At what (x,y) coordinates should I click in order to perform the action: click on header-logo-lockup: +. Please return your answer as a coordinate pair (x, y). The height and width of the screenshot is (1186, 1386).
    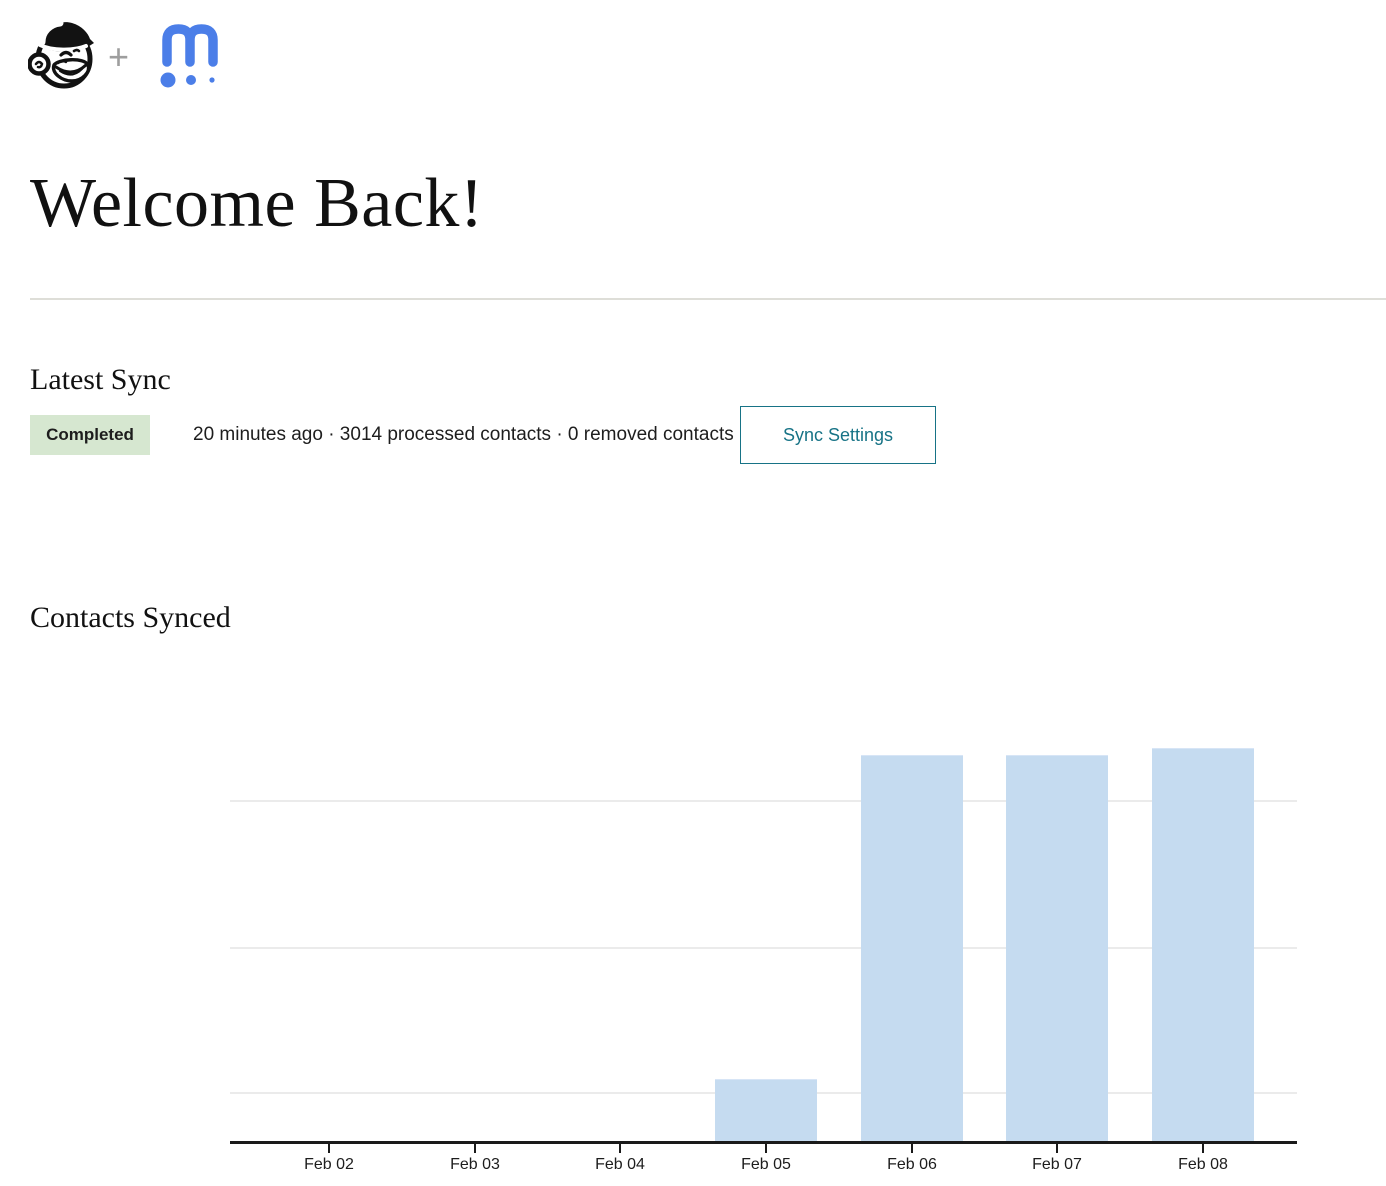
    Looking at the image, I should click on (200, 55).